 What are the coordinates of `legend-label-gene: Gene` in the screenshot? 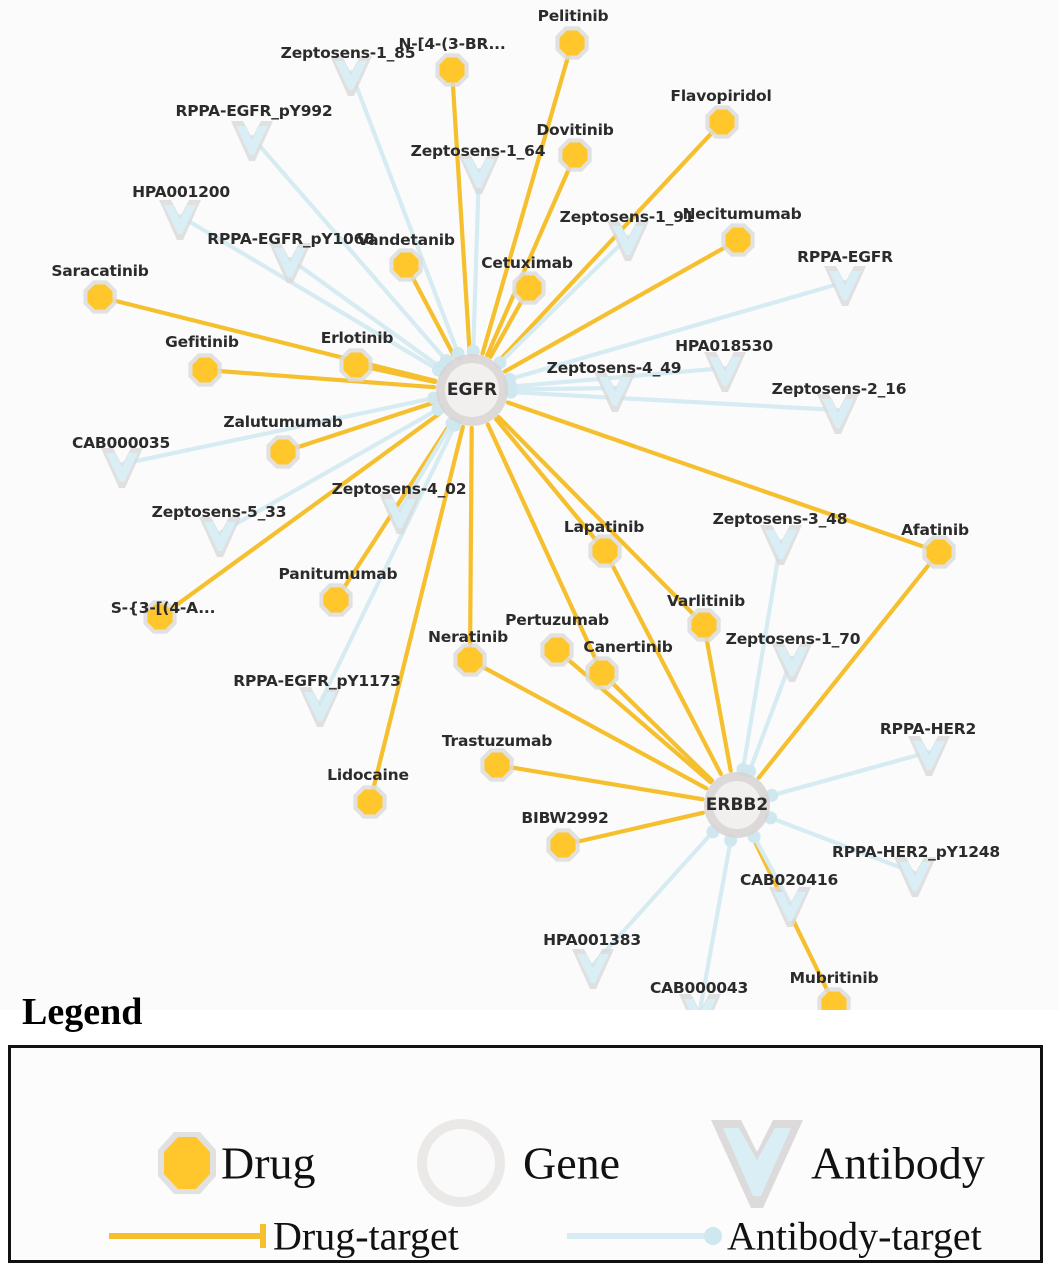 It's located at (572, 1163).